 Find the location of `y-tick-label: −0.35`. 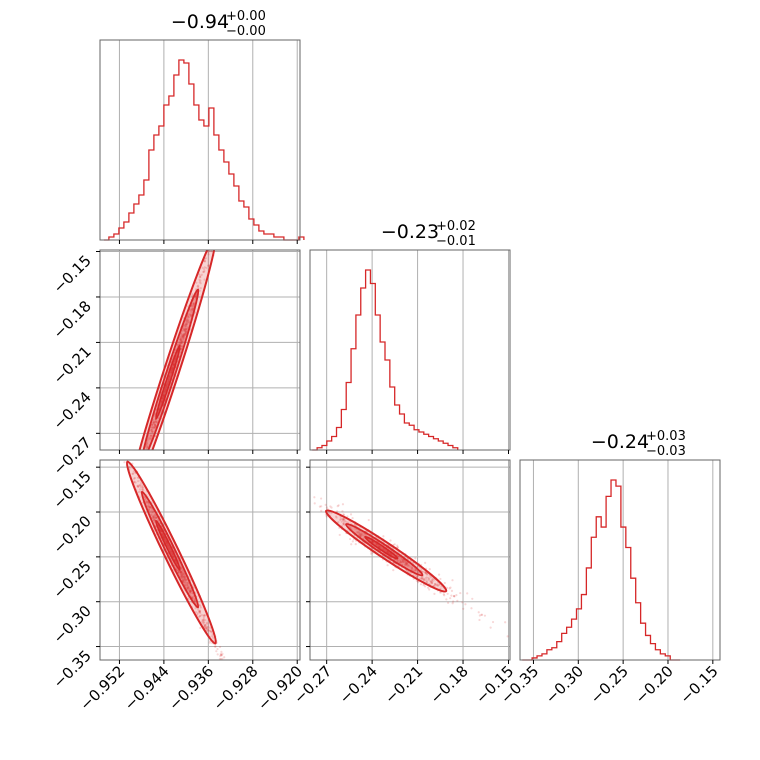

y-tick-label: −0.35 is located at coordinates (72, 669).